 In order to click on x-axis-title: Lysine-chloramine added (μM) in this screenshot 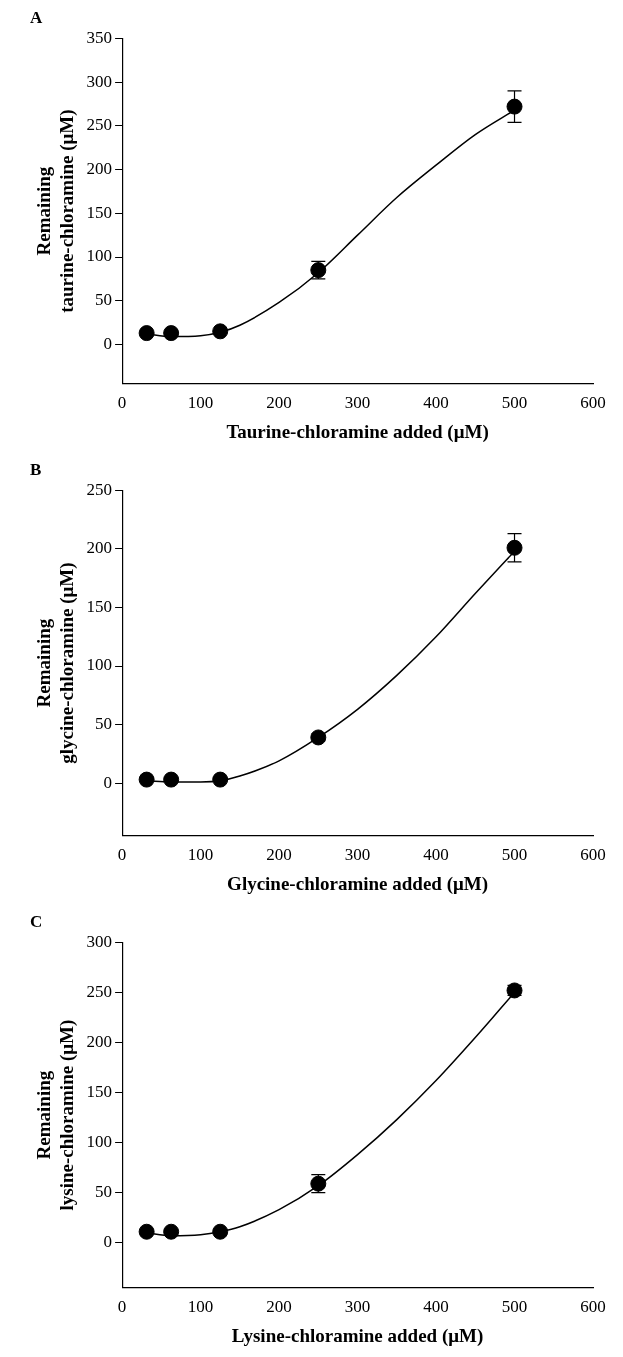, I will do `click(357, 1335)`.